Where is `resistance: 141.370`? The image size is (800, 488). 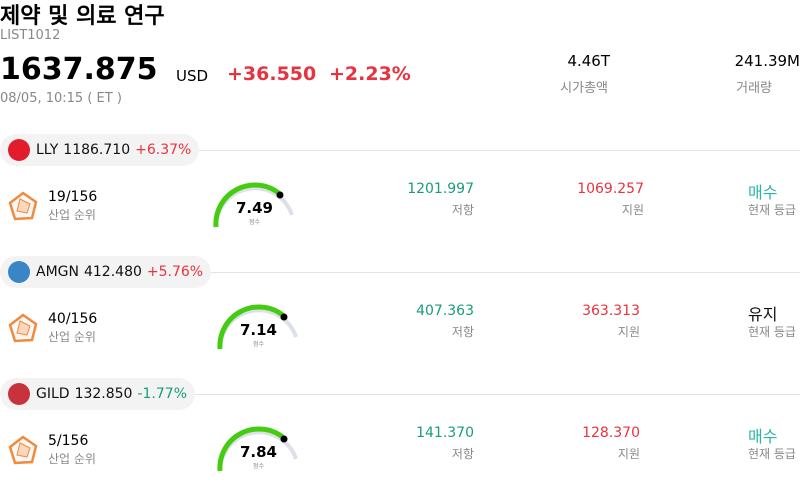 resistance: 141.370 is located at coordinates (445, 433).